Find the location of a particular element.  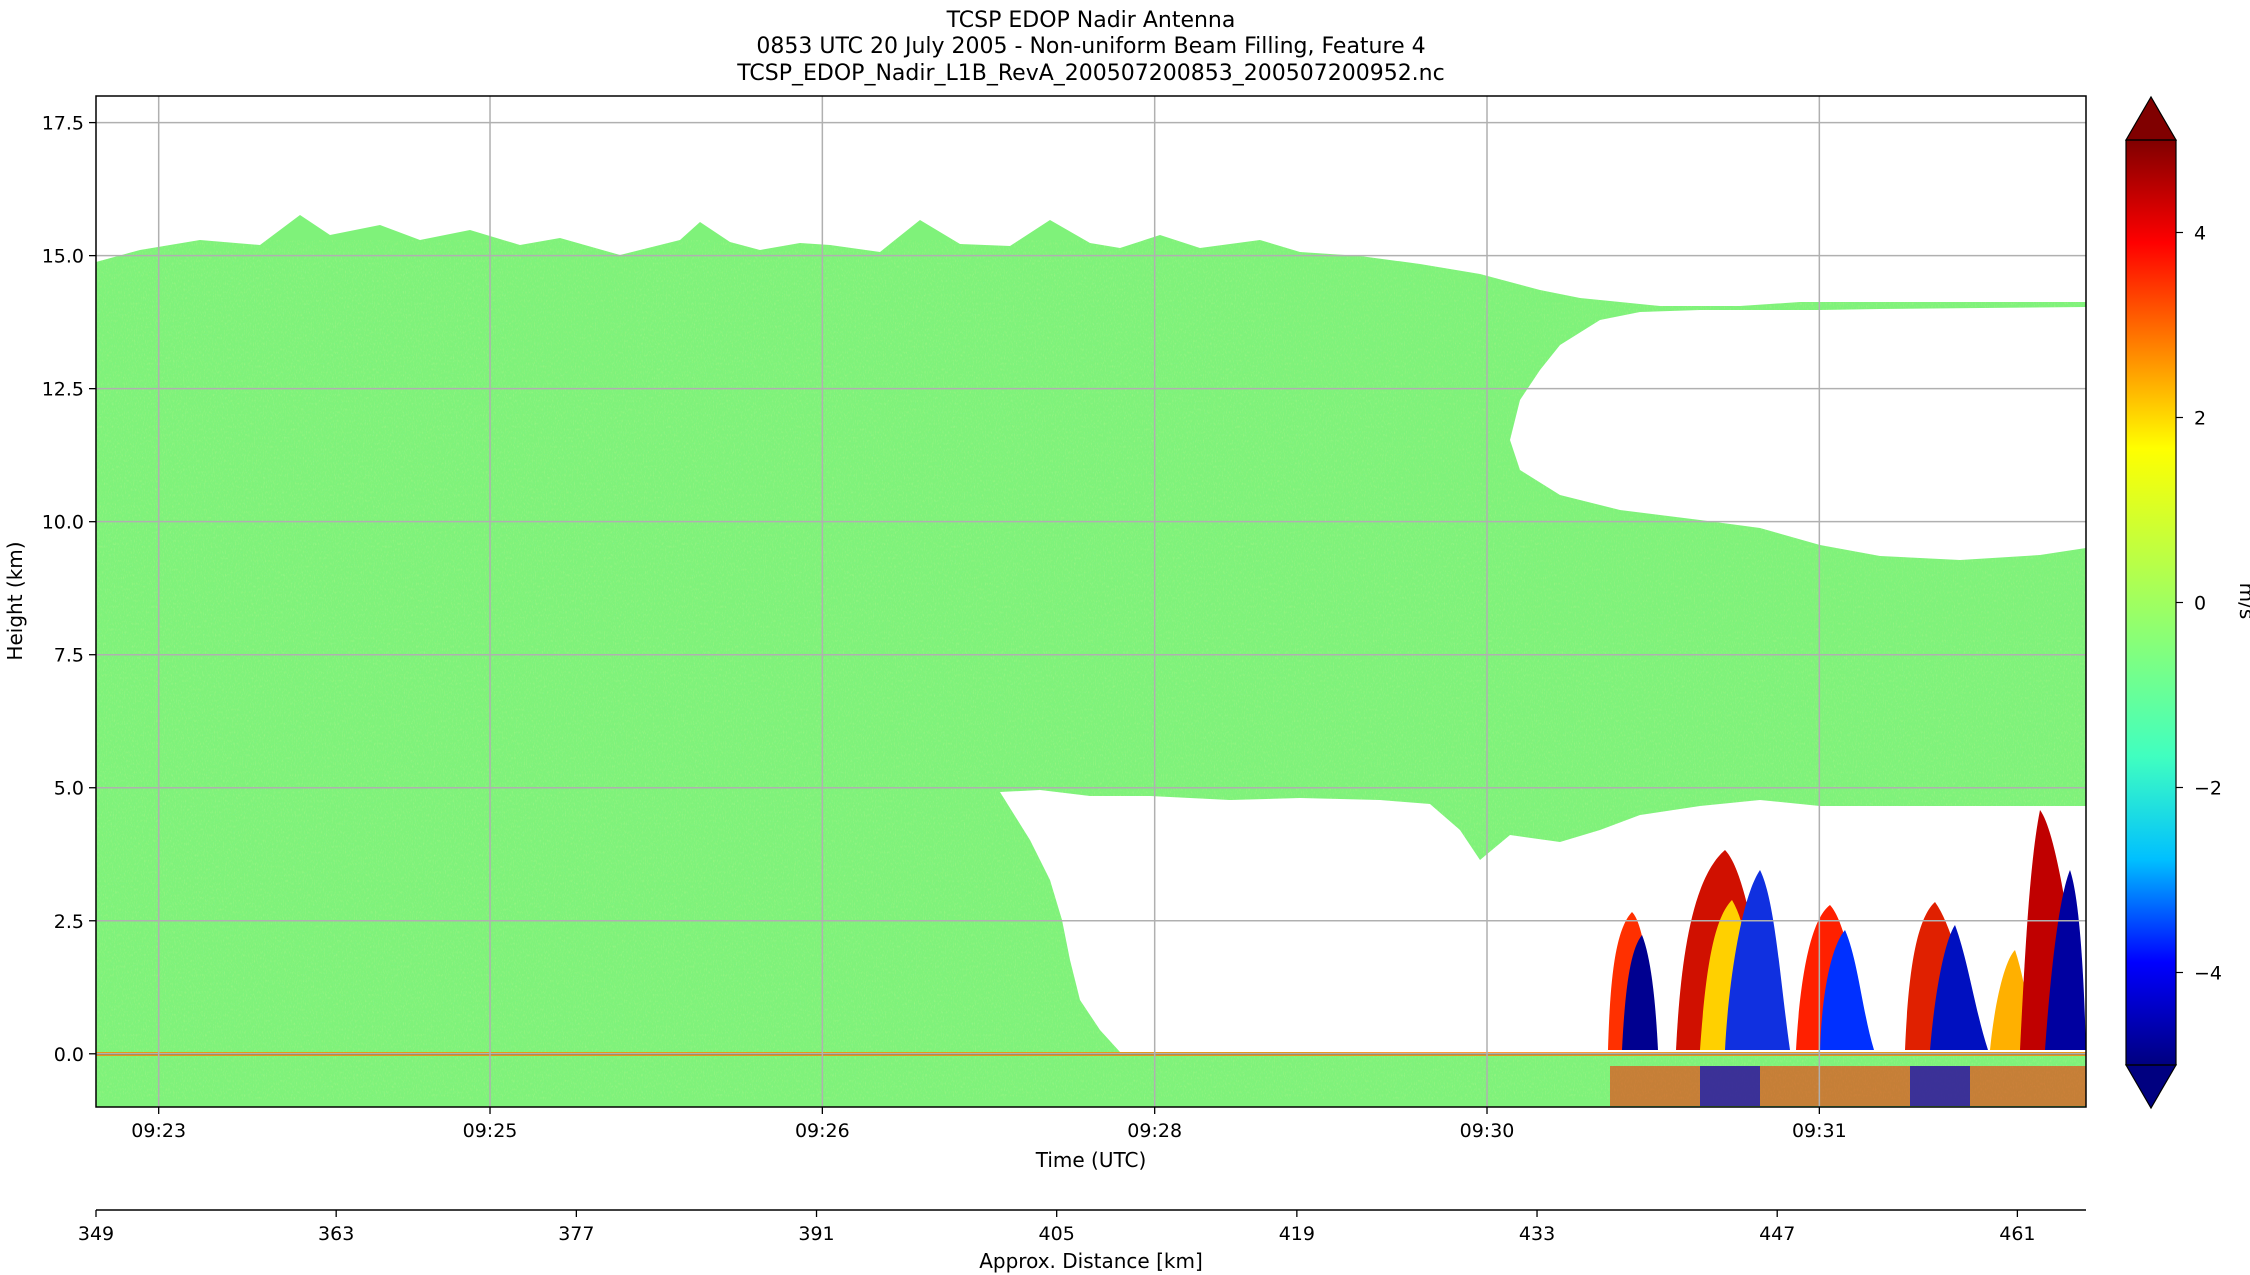

colorbar-tick-label: 4 is located at coordinates (2200, 234).